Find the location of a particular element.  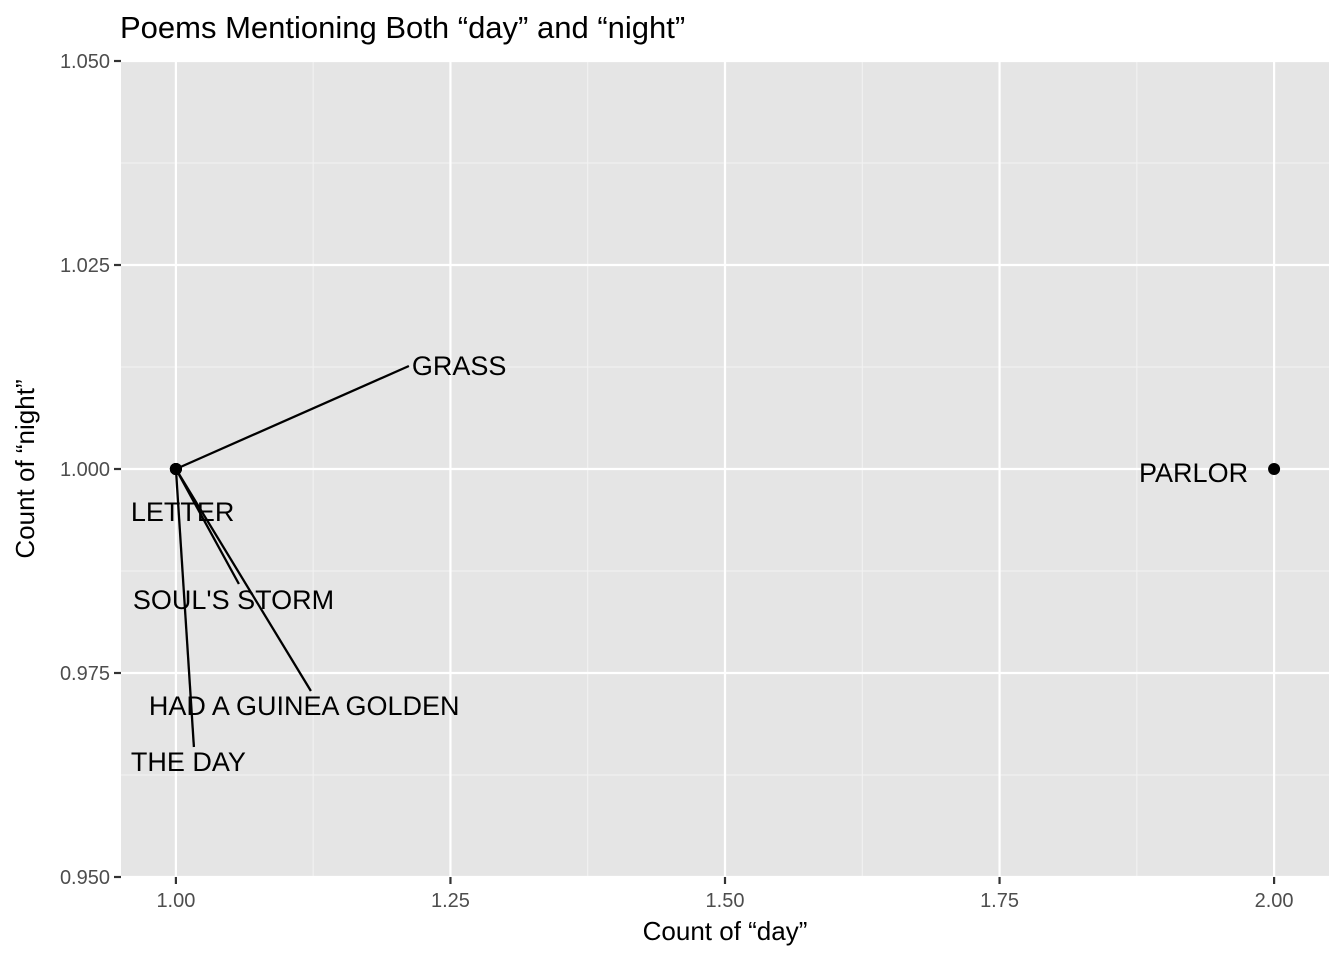

y-axis-title: Count of “night” is located at coordinates (25, 468).